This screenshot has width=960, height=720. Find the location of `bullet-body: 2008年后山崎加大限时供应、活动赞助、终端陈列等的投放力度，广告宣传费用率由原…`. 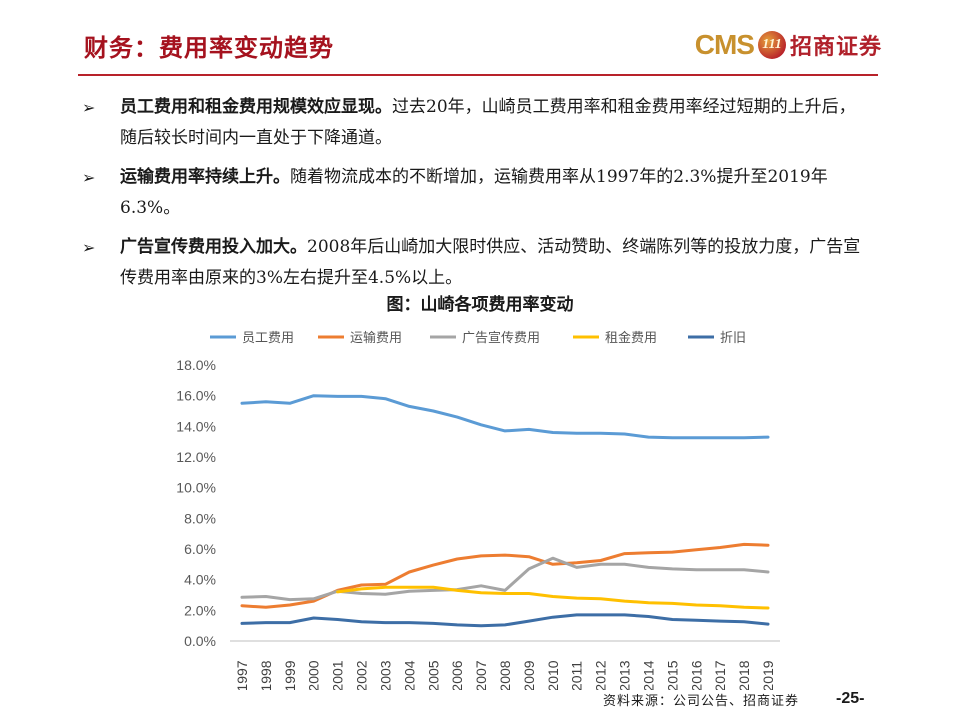

bullet-body: 2008年后山崎加大限时供应、活动赞助、终端陈列等的投放力度，广告宣传费用率由原… is located at coordinates (490, 262).